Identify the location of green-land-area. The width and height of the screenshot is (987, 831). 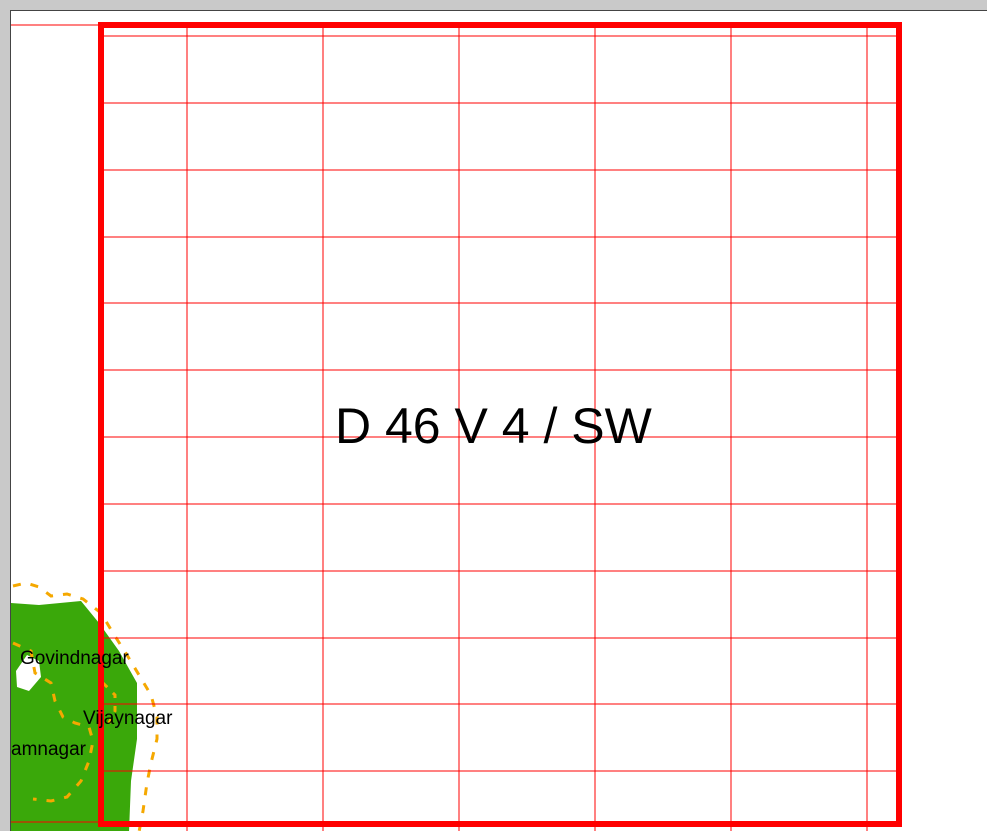
(74, 716).